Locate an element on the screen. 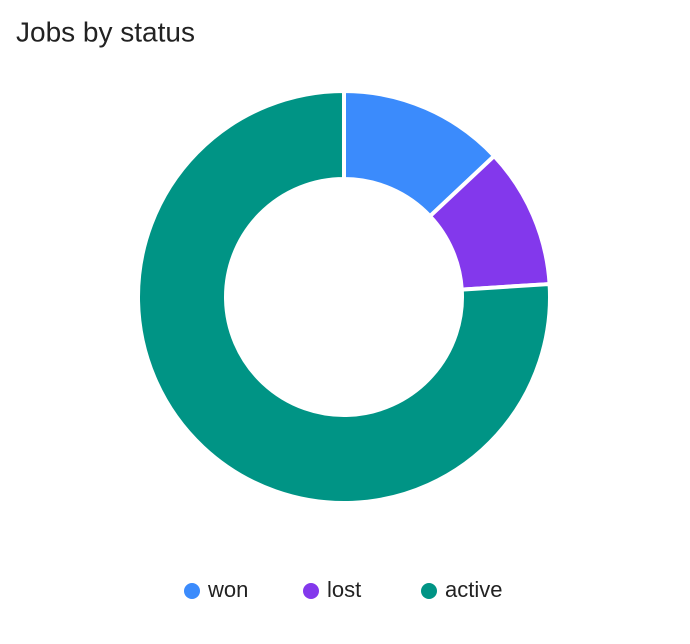  legend-label: active is located at coordinates (473, 589).